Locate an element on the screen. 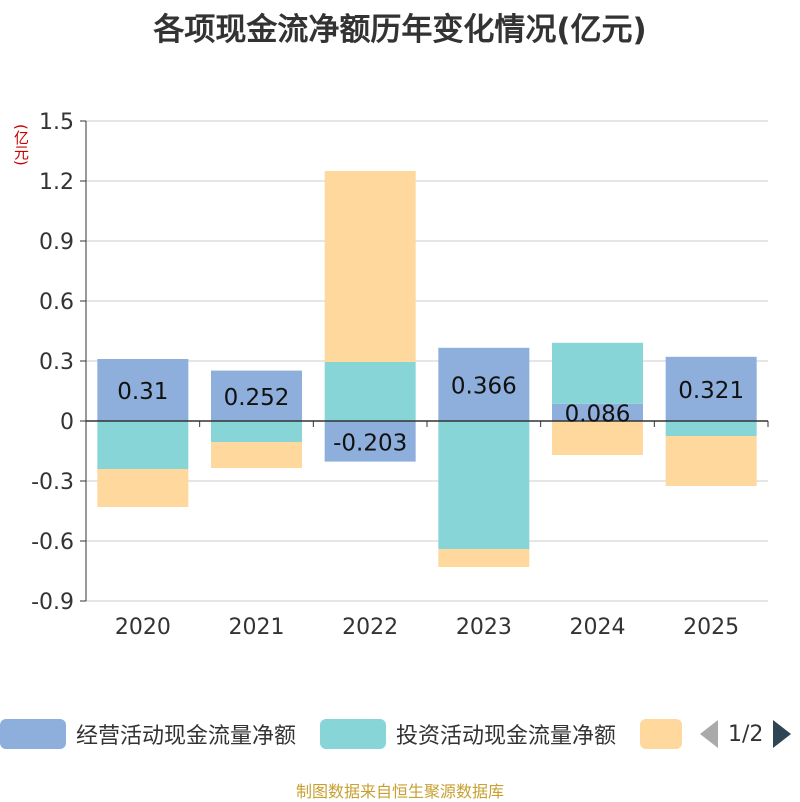  bar-investing-2024 is located at coordinates (597, 373).